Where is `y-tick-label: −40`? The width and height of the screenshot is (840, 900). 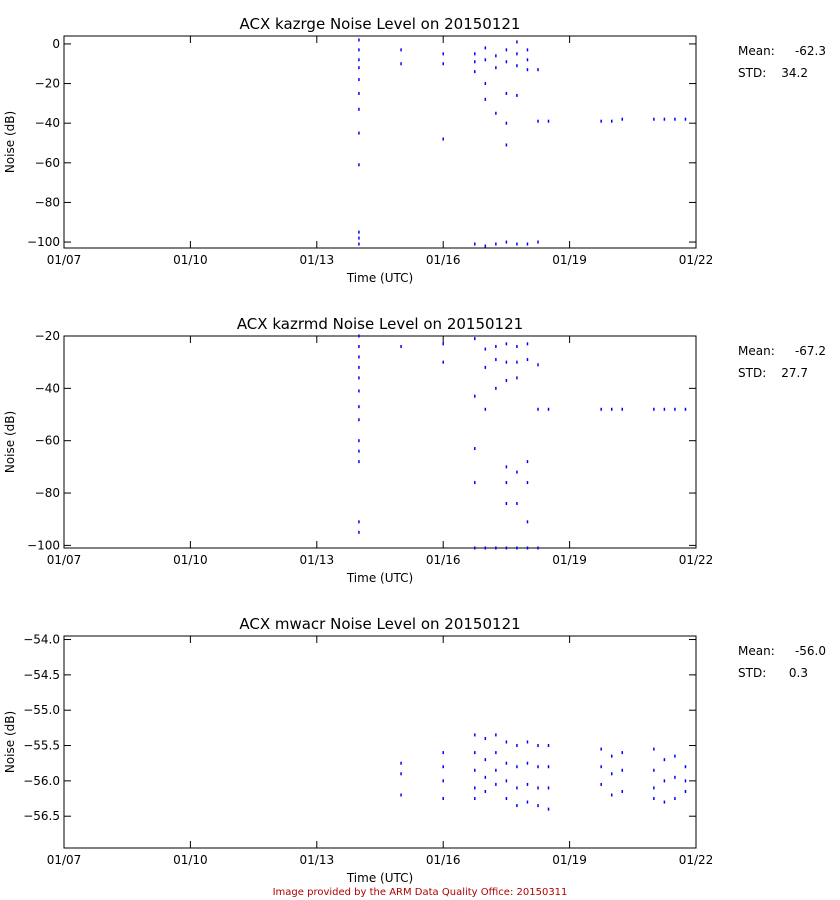
y-tick-label: −40 is located at coordinates (47, 388).